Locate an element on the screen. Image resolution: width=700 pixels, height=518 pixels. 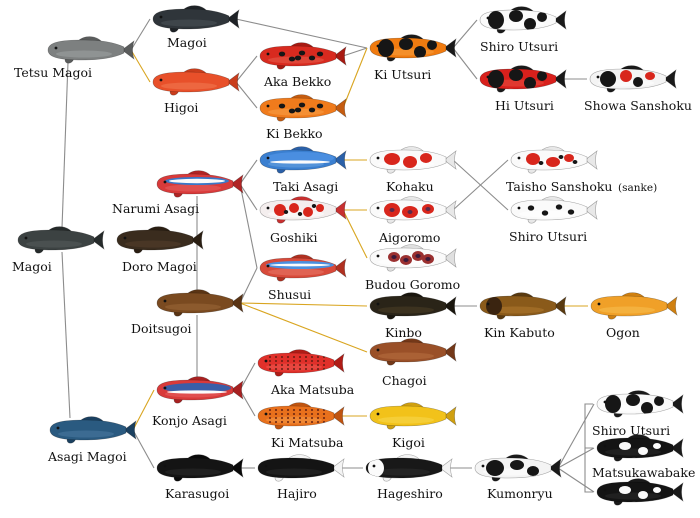
edge-narumi_asagi-to-shusui is located at coordinates (248, 226).